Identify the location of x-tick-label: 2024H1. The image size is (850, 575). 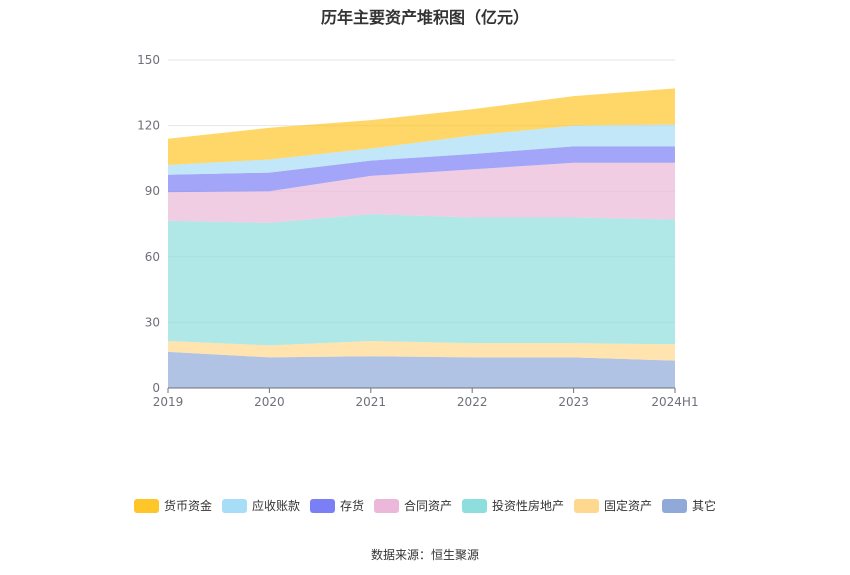
(674, 402).